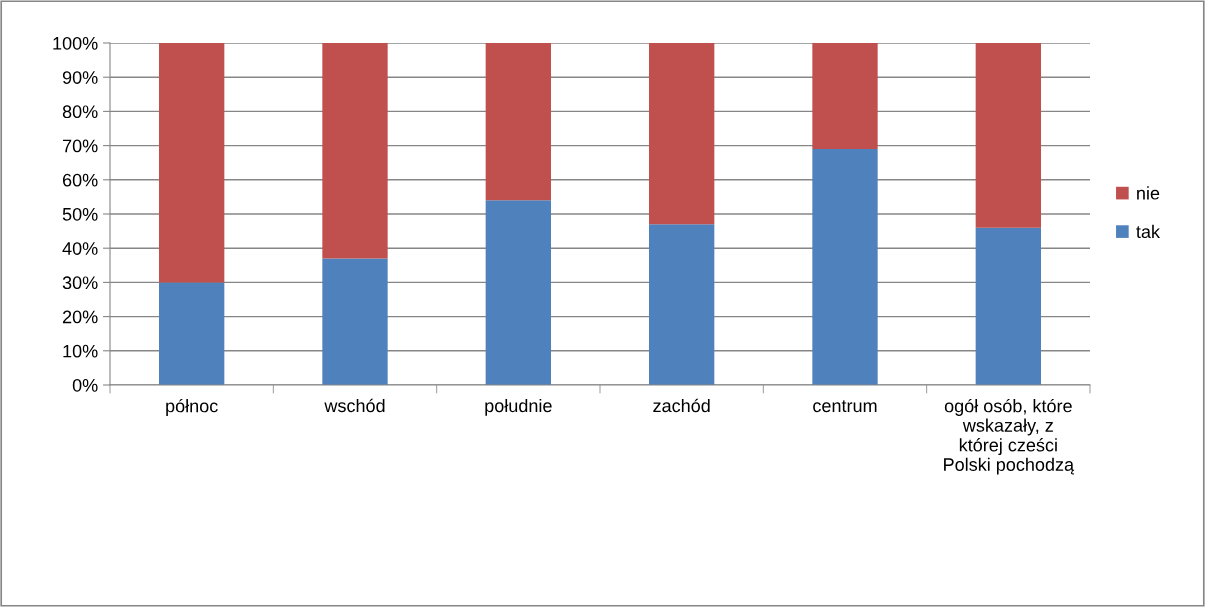 The width and height of the screenshot is (1205, 607). I want to click on x-tick-label: zachód, so click(681, 405).